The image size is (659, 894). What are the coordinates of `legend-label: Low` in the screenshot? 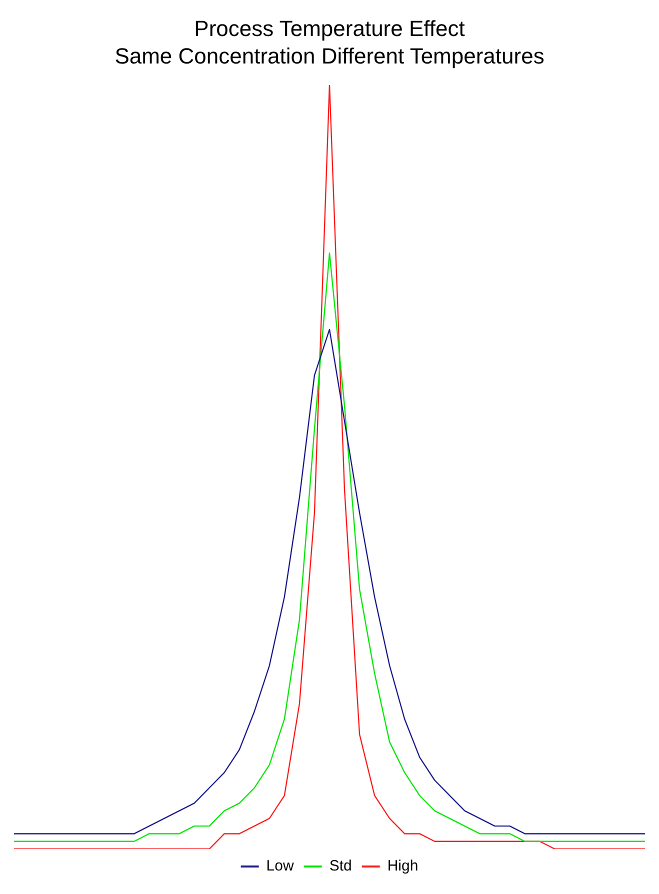 It's located at (280, 866).